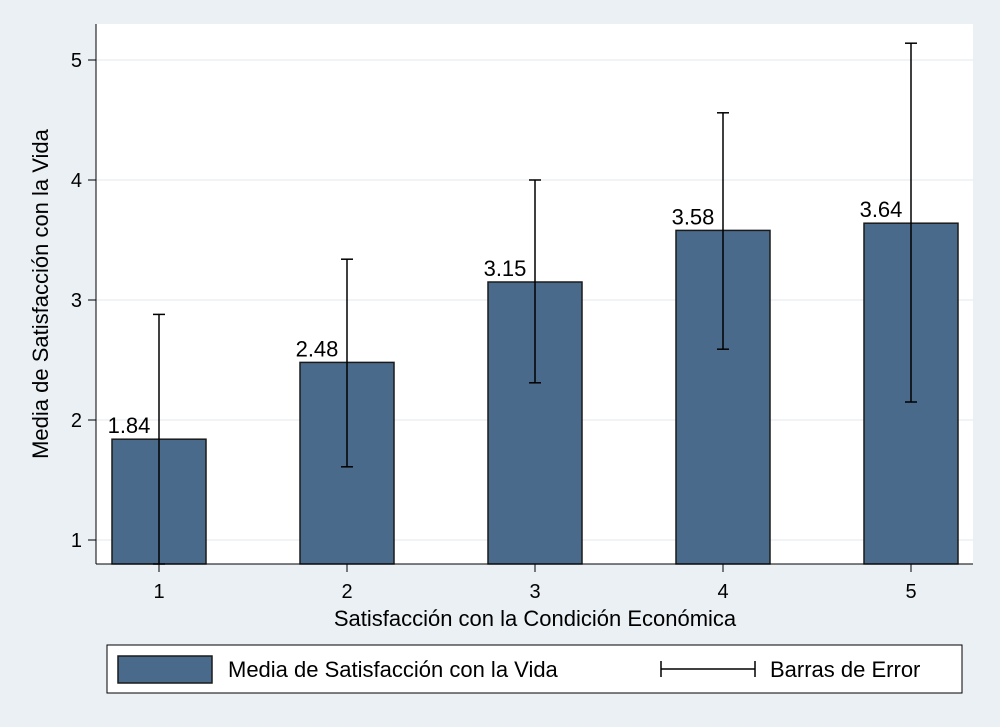 Image resolution: width=1000 pixels, height=727 pixels. What do you see at coordinates (129, 425) in the screenshot?
I see `data-label-1: 1.84` at bounding box center [129, 425].